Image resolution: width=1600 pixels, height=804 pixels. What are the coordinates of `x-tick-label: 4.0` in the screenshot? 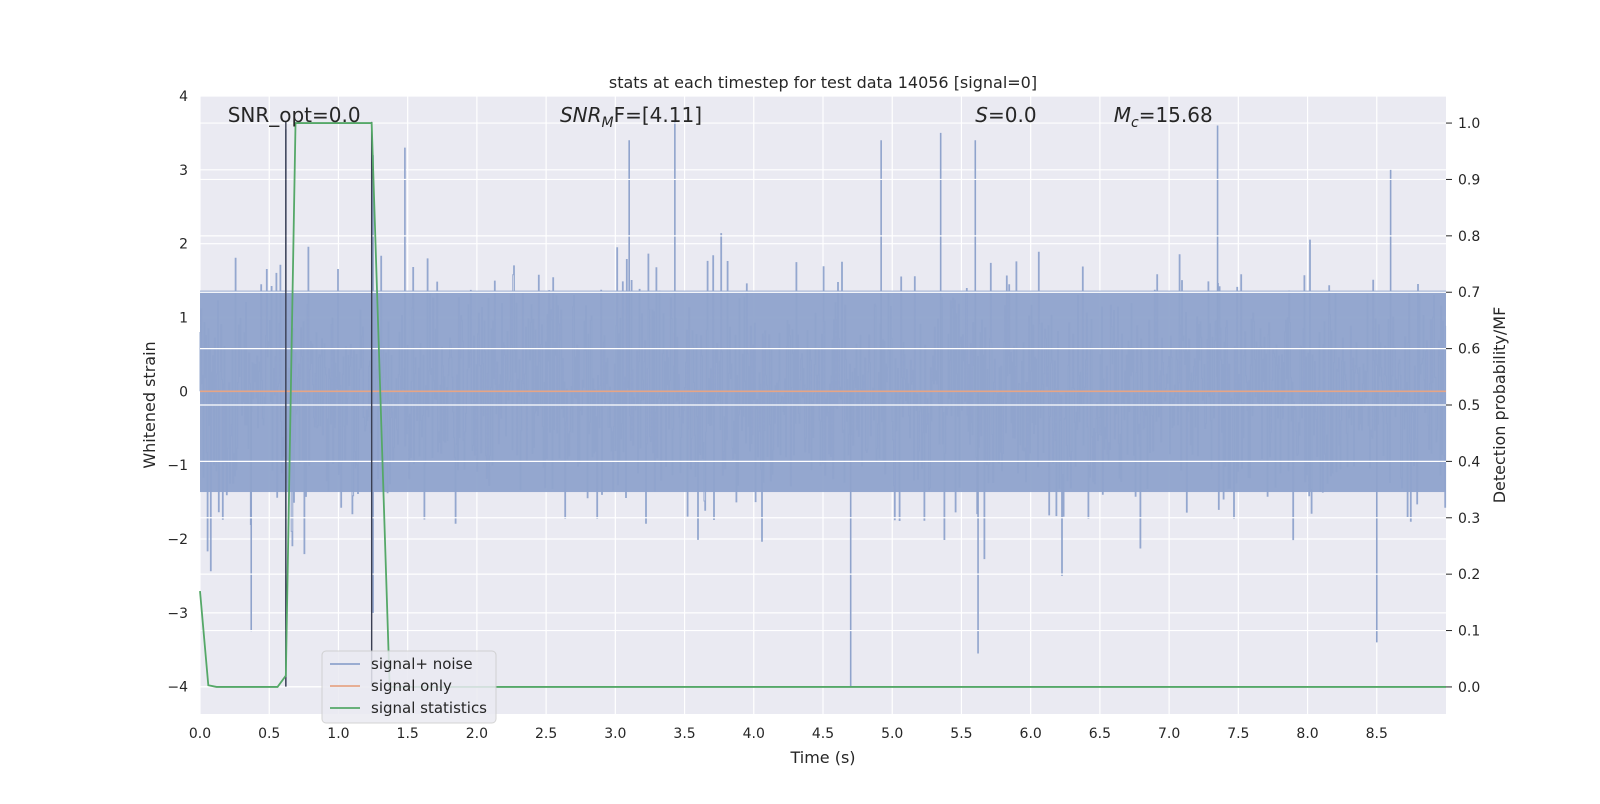 It's located at (754, 734).